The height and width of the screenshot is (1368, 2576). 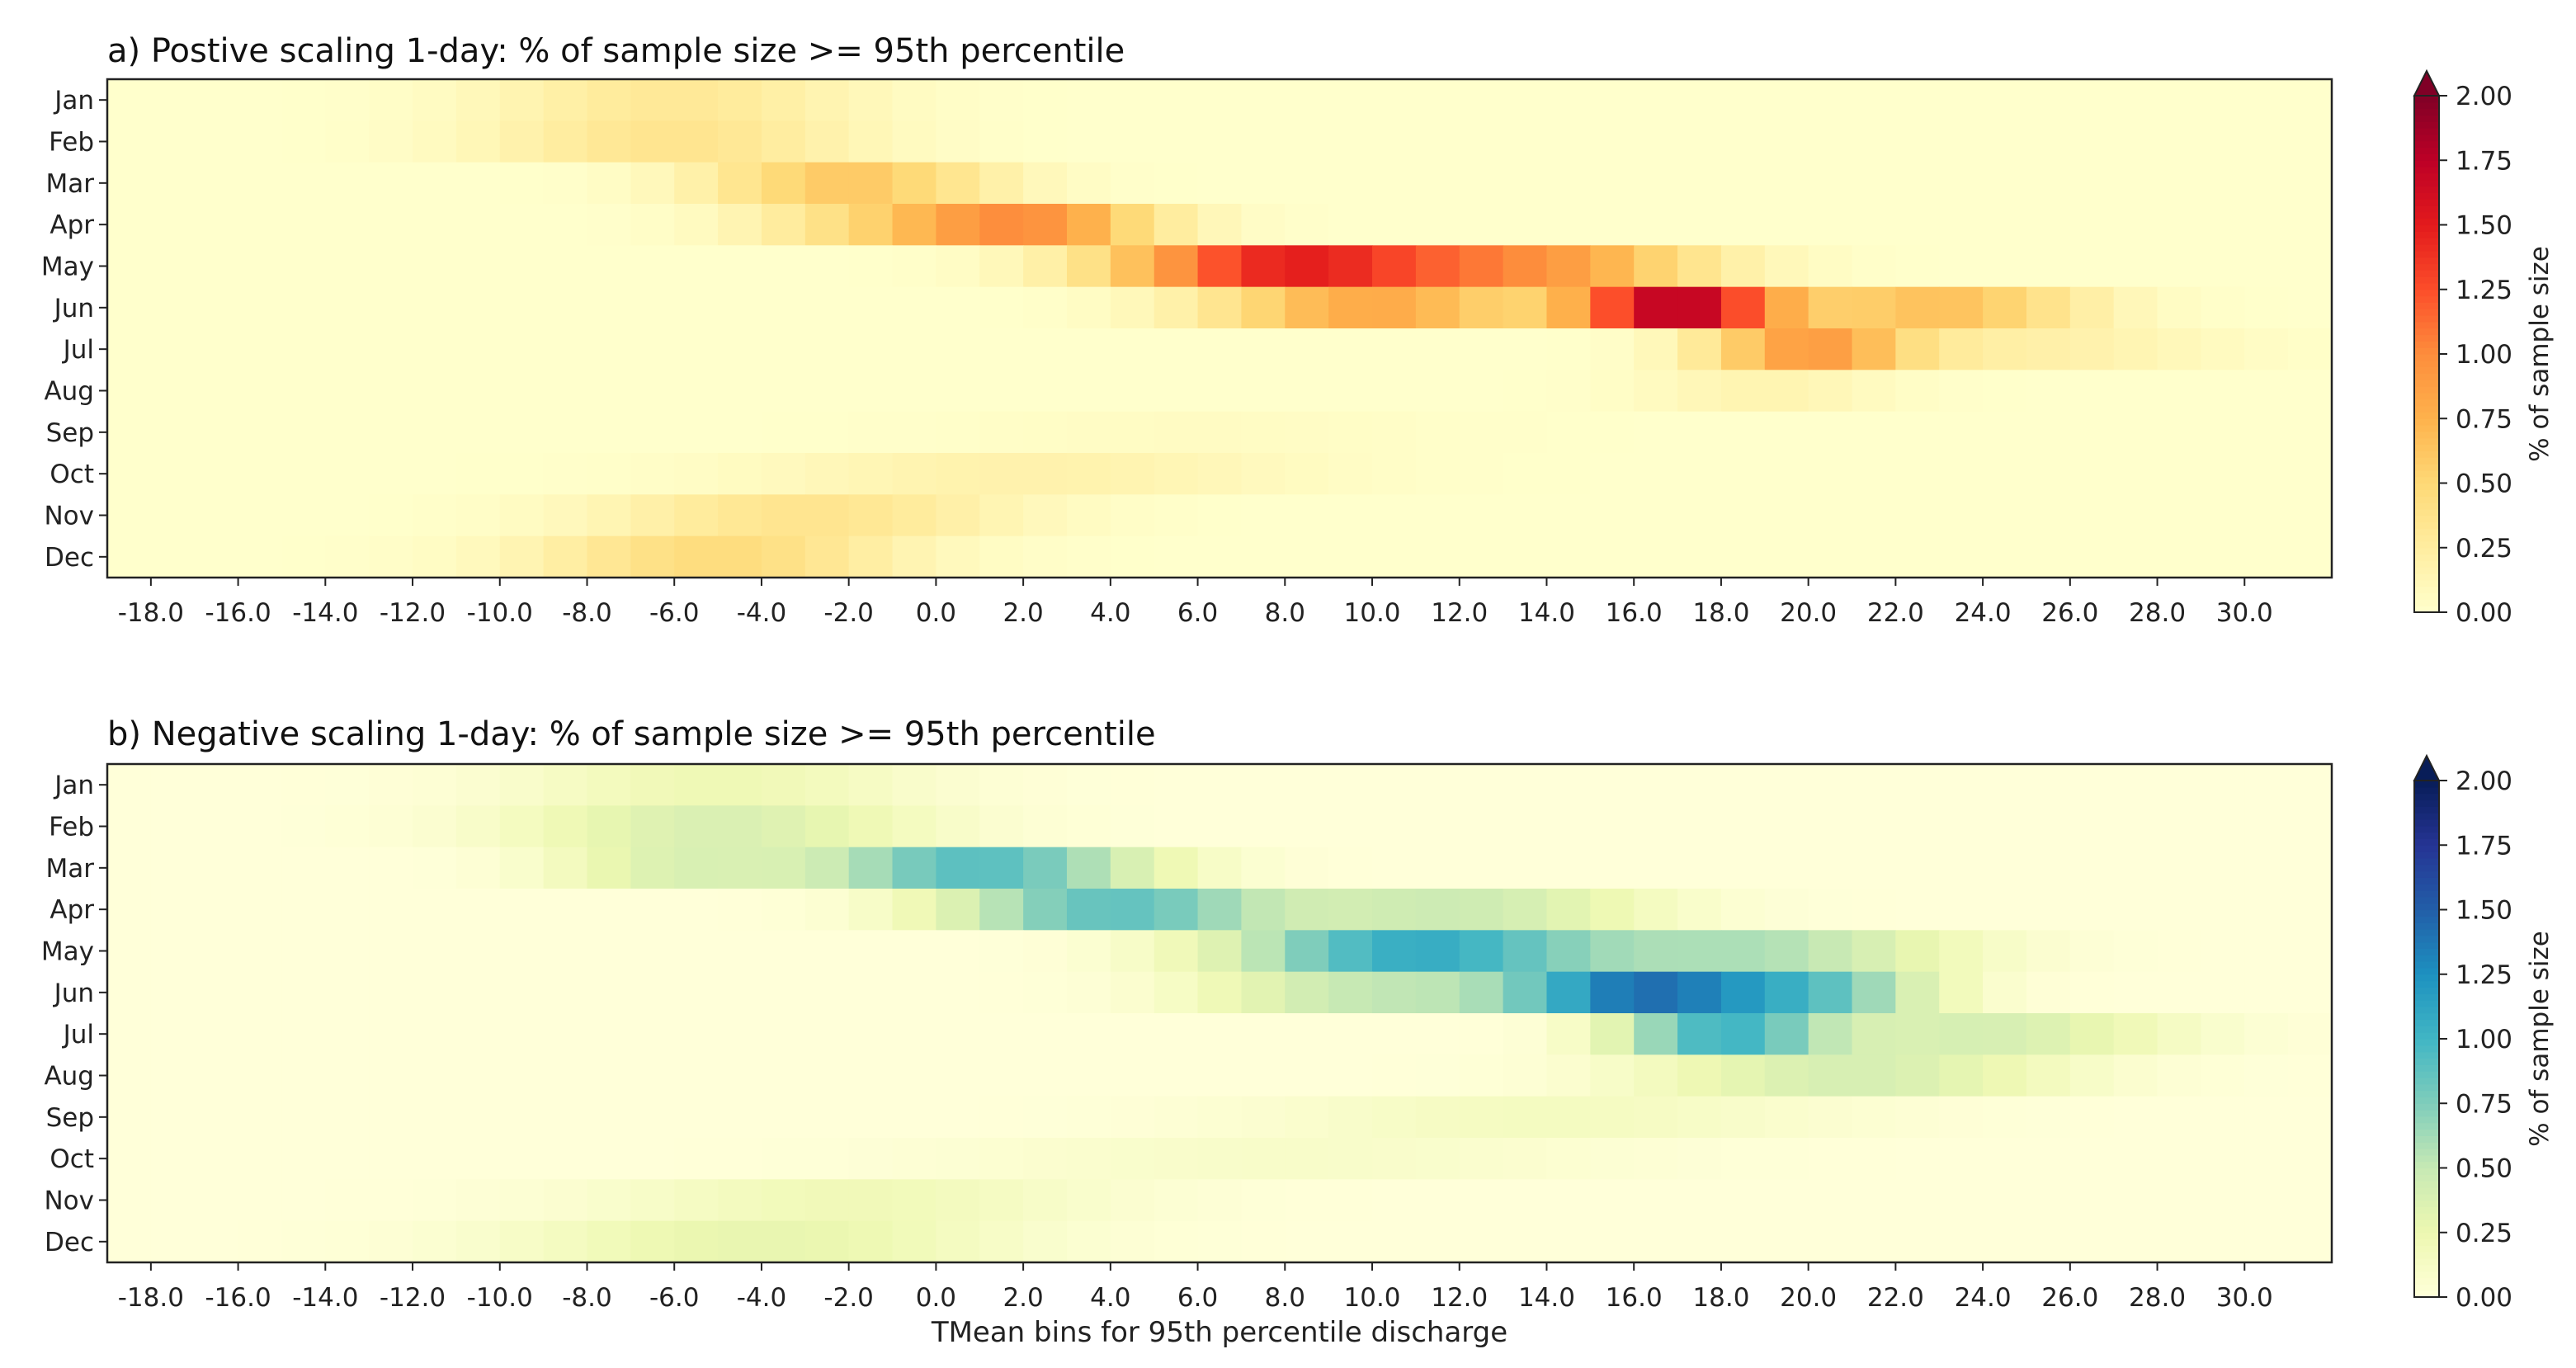 I want to click on y-tick-label: Oct, so click(x=72, y=474).